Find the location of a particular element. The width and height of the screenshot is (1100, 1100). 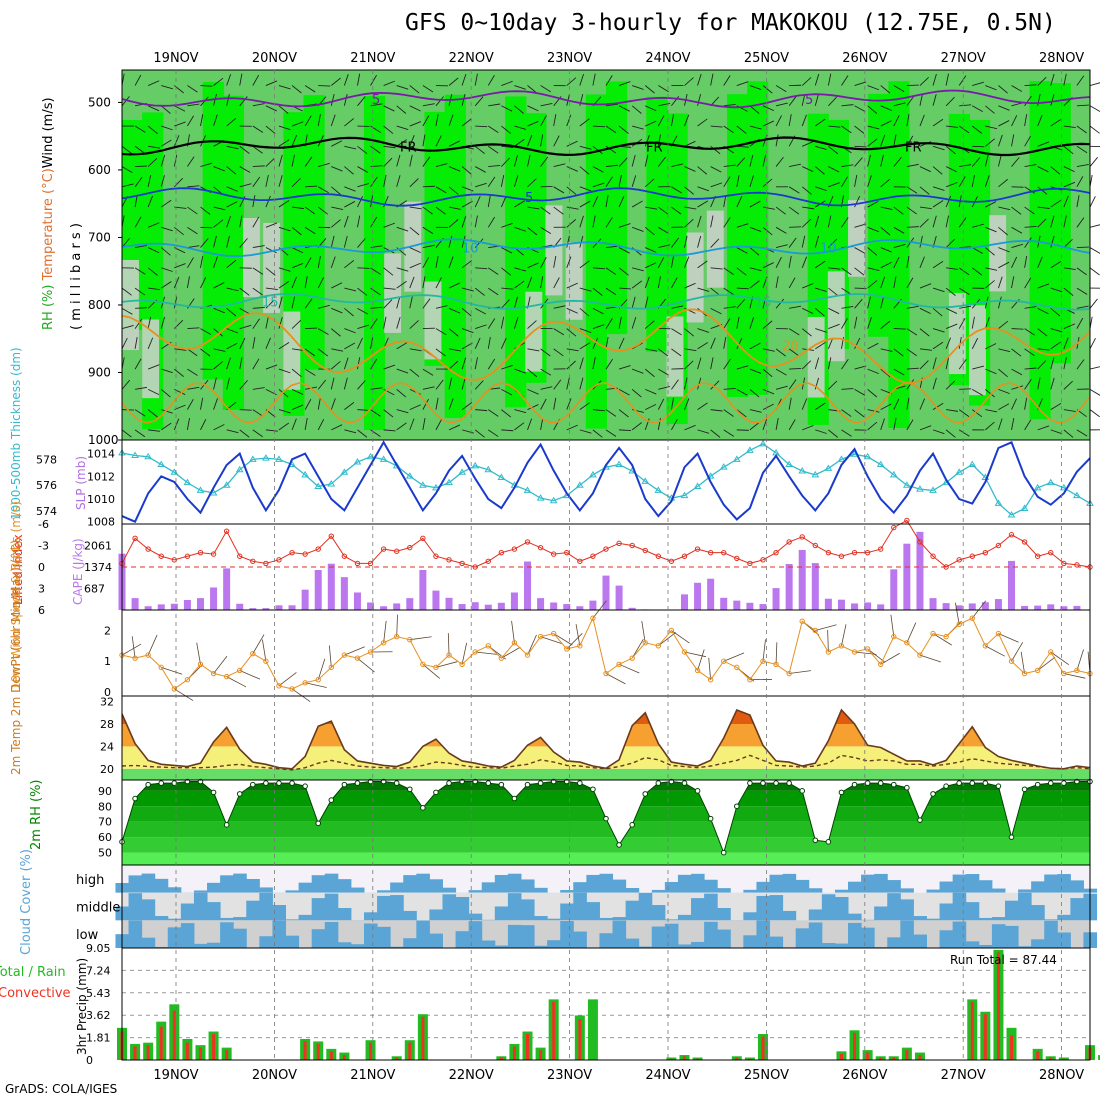

ylabel-wind: Wind (m/s) is located at coordinates (48, 132).